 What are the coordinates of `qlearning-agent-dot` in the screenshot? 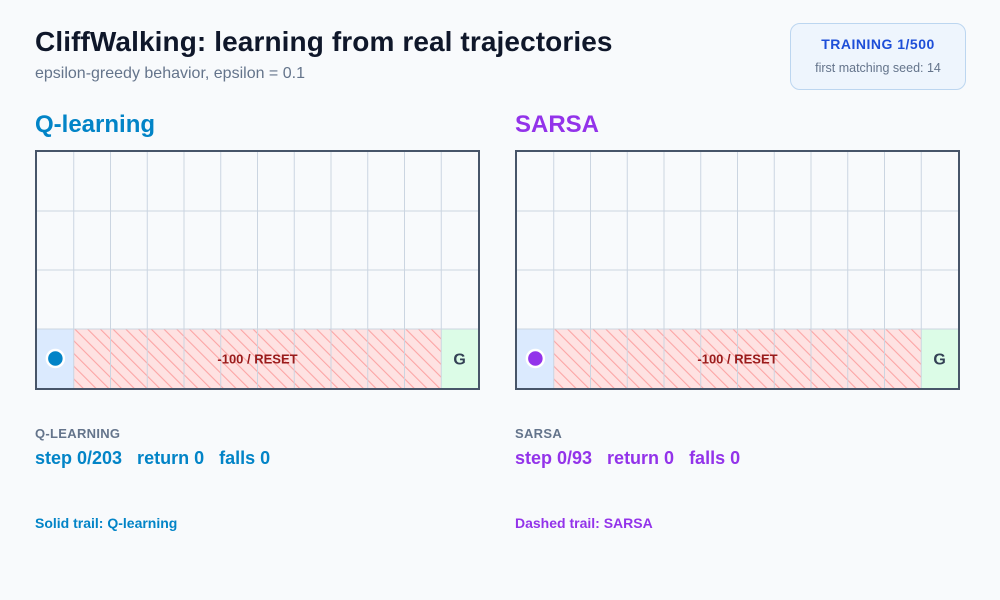 It's located at (55, 358).